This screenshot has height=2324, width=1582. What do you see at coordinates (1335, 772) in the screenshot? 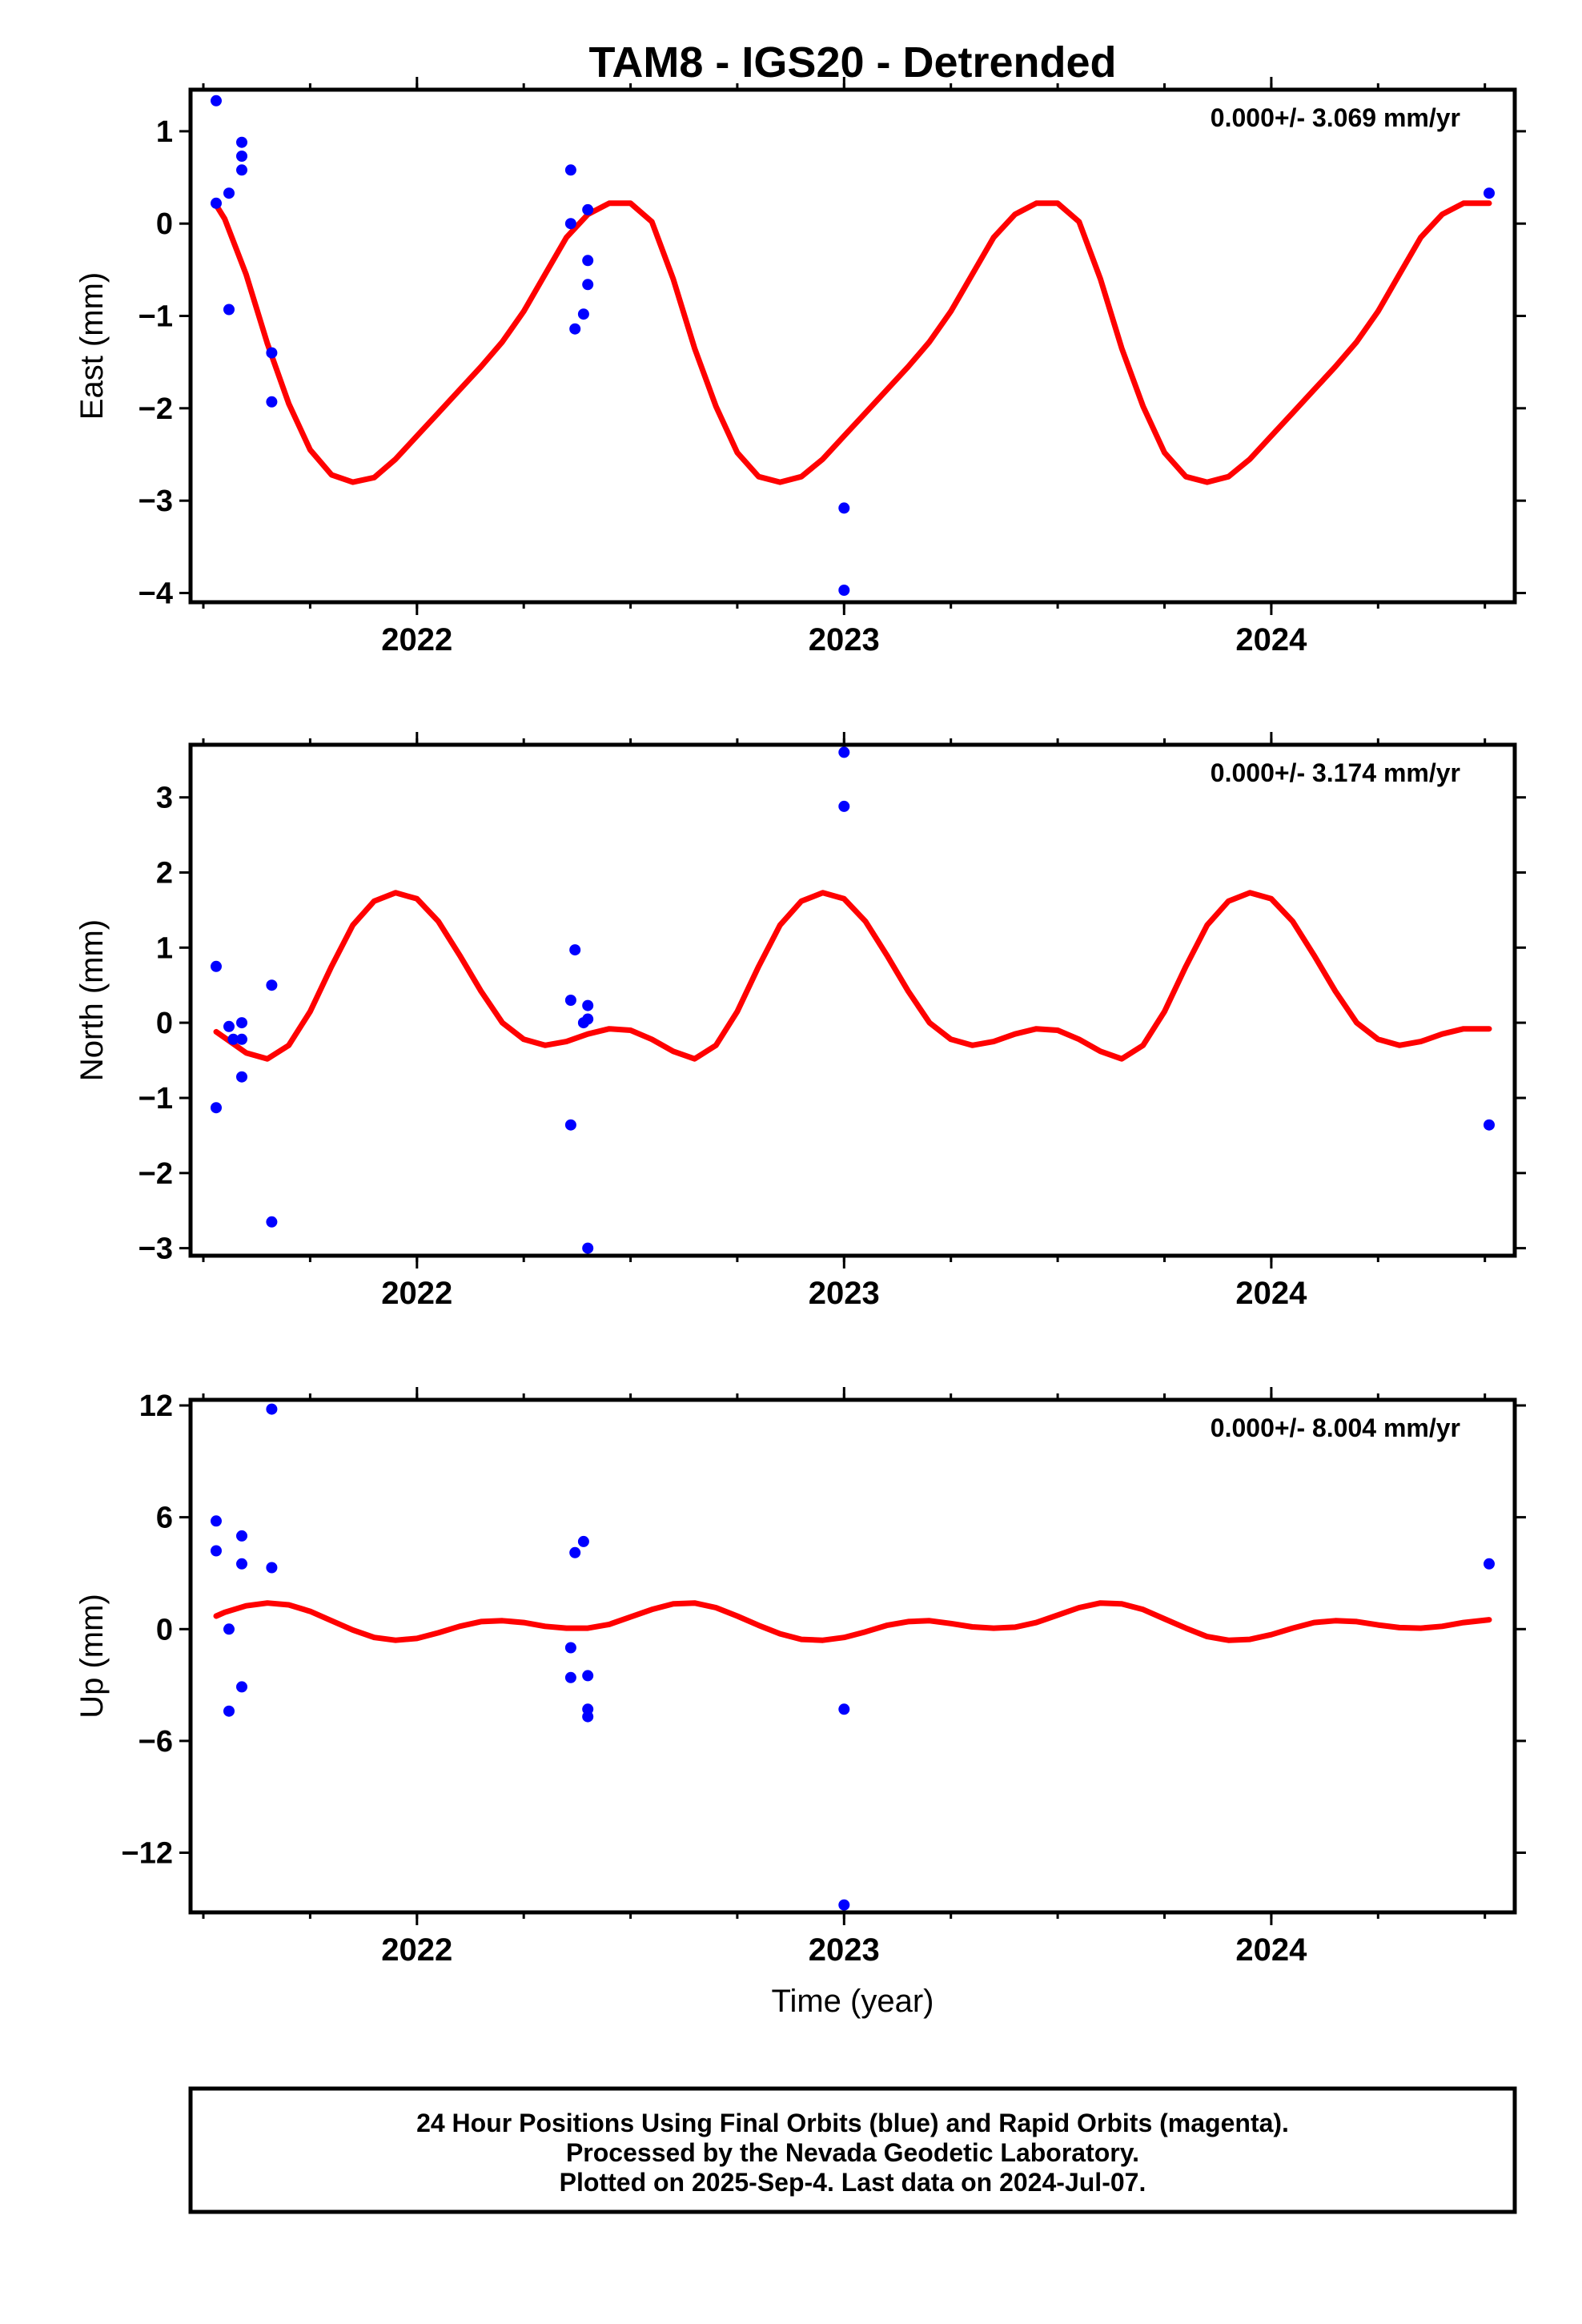
I see `north-rate-annotation: 0.000+/- 3.174 mm/yr` at bounding box center [1335, 772].